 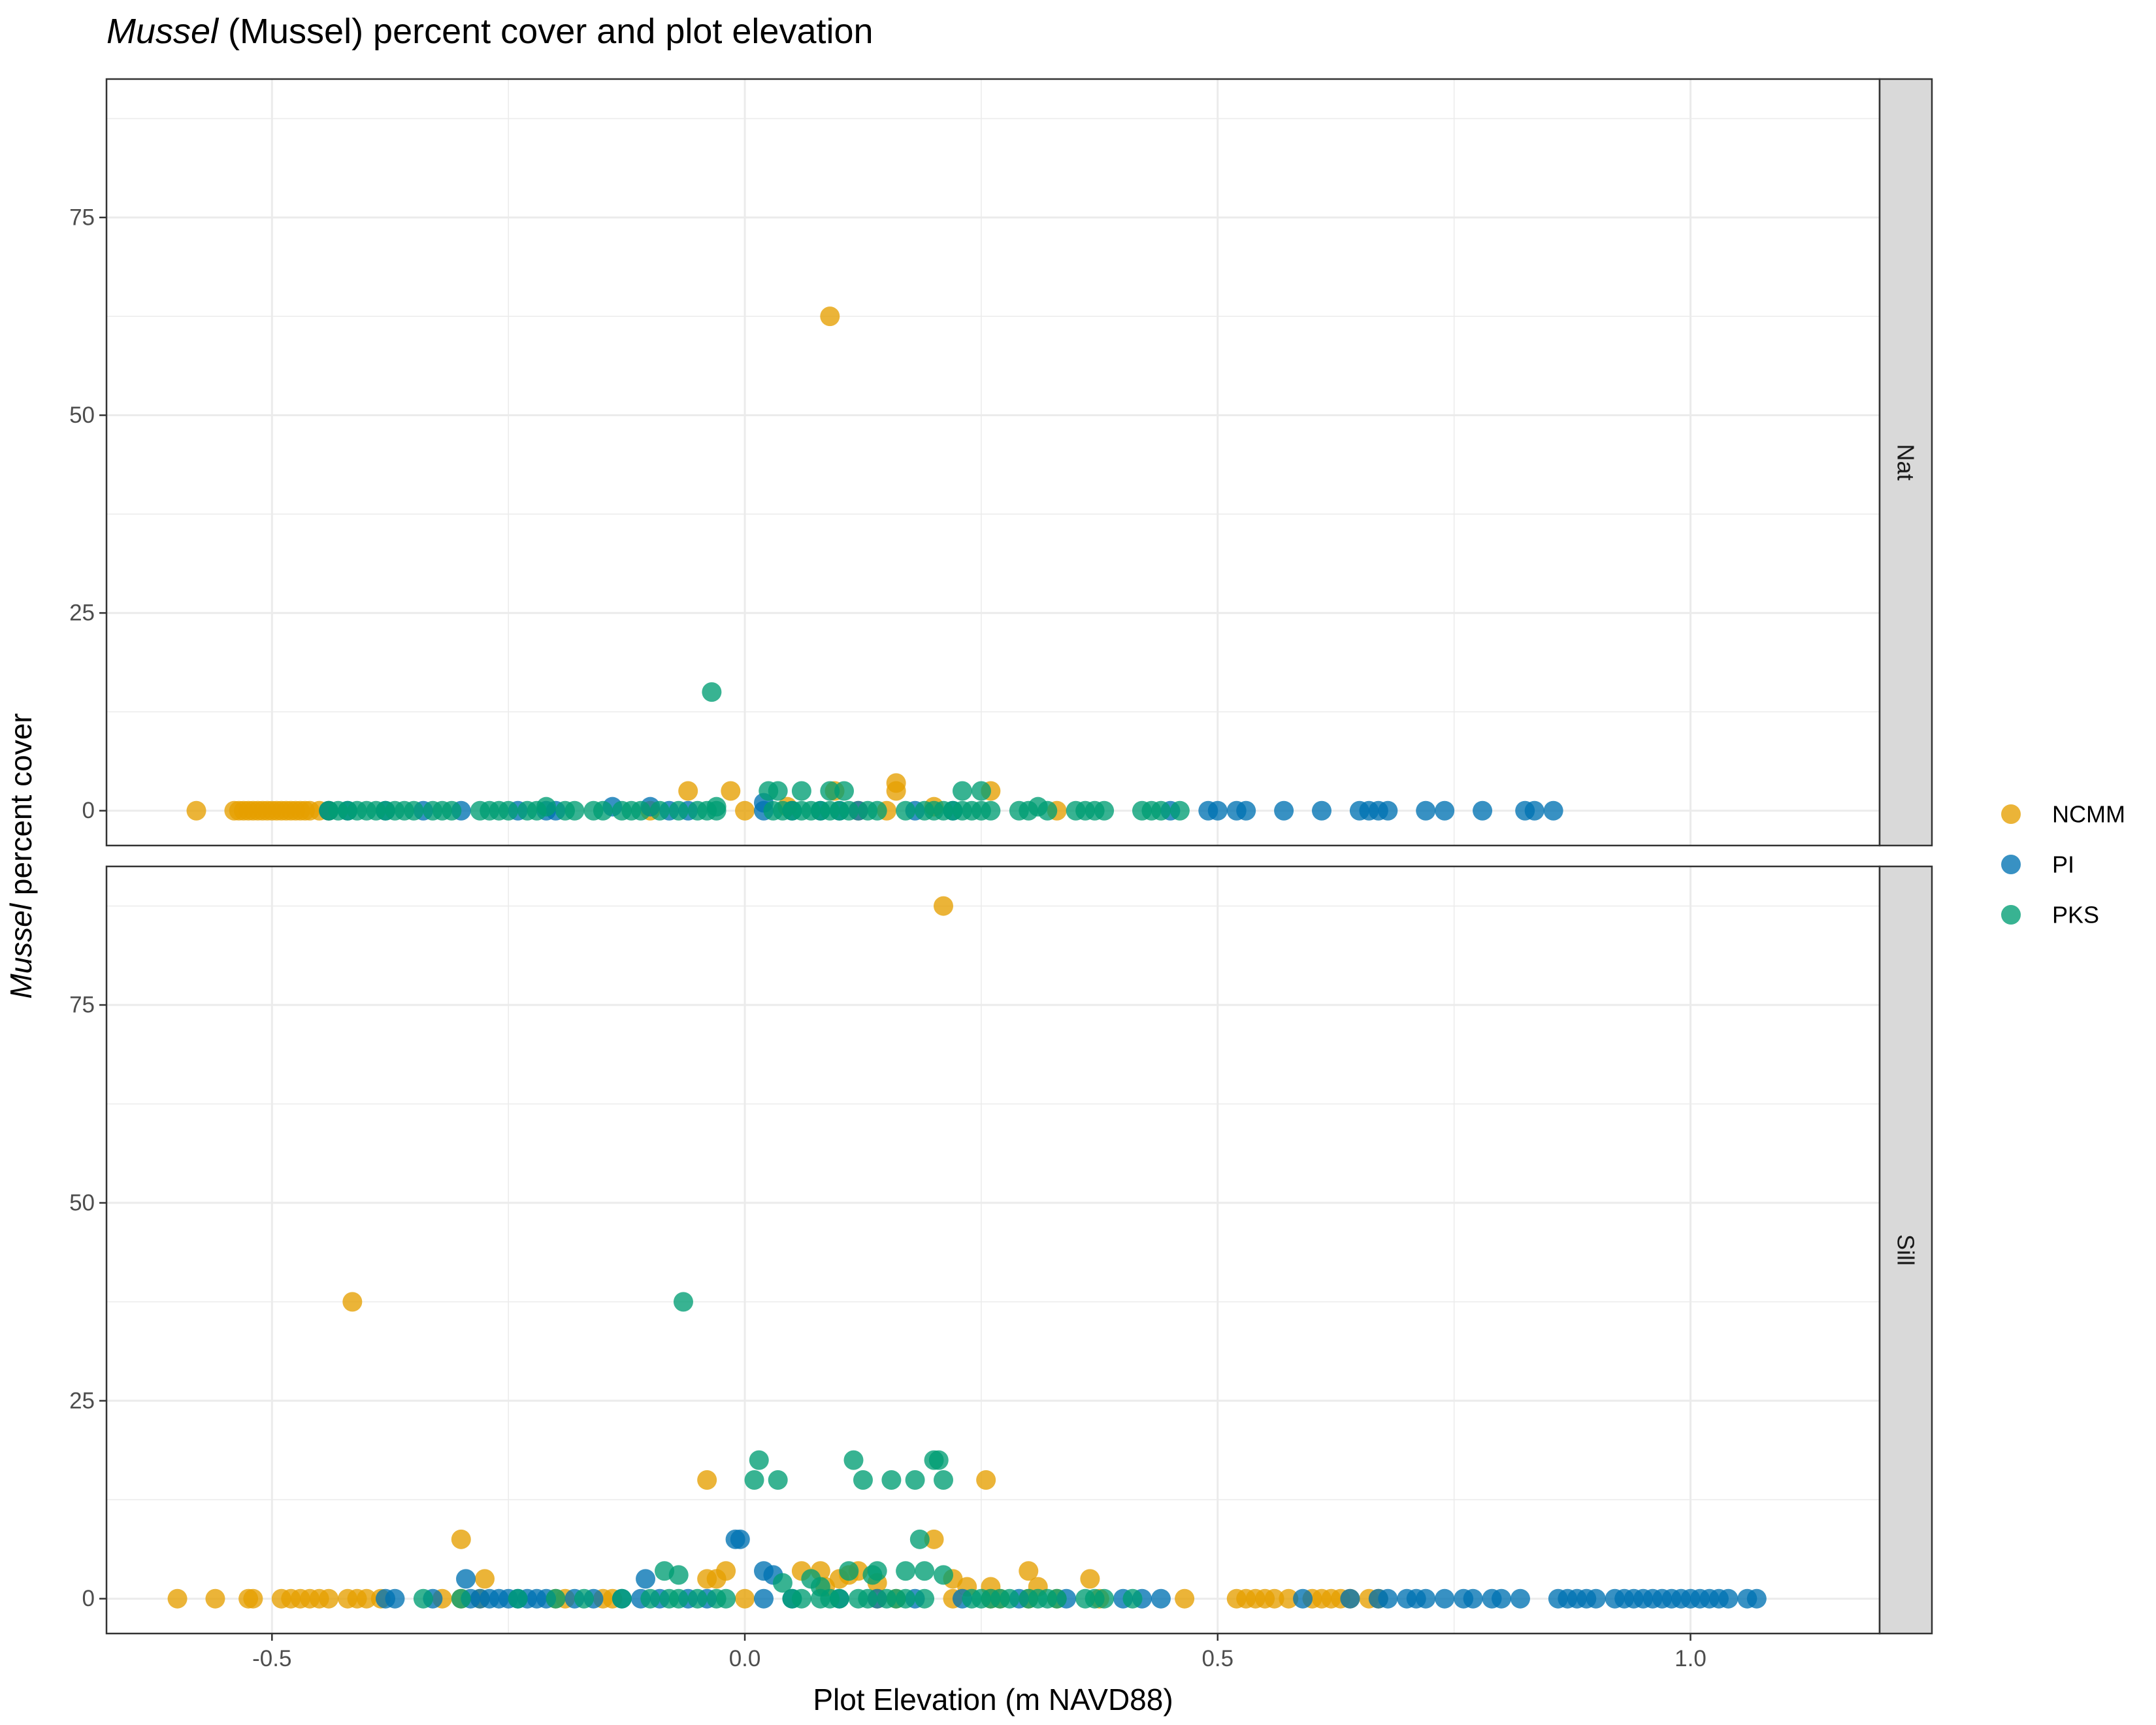 I want to click on series-pks-sill, so click(x=778, y=1451).